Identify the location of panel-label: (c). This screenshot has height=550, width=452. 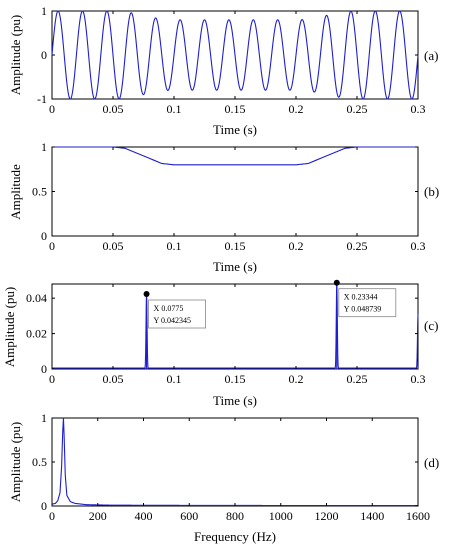
(431, 325).